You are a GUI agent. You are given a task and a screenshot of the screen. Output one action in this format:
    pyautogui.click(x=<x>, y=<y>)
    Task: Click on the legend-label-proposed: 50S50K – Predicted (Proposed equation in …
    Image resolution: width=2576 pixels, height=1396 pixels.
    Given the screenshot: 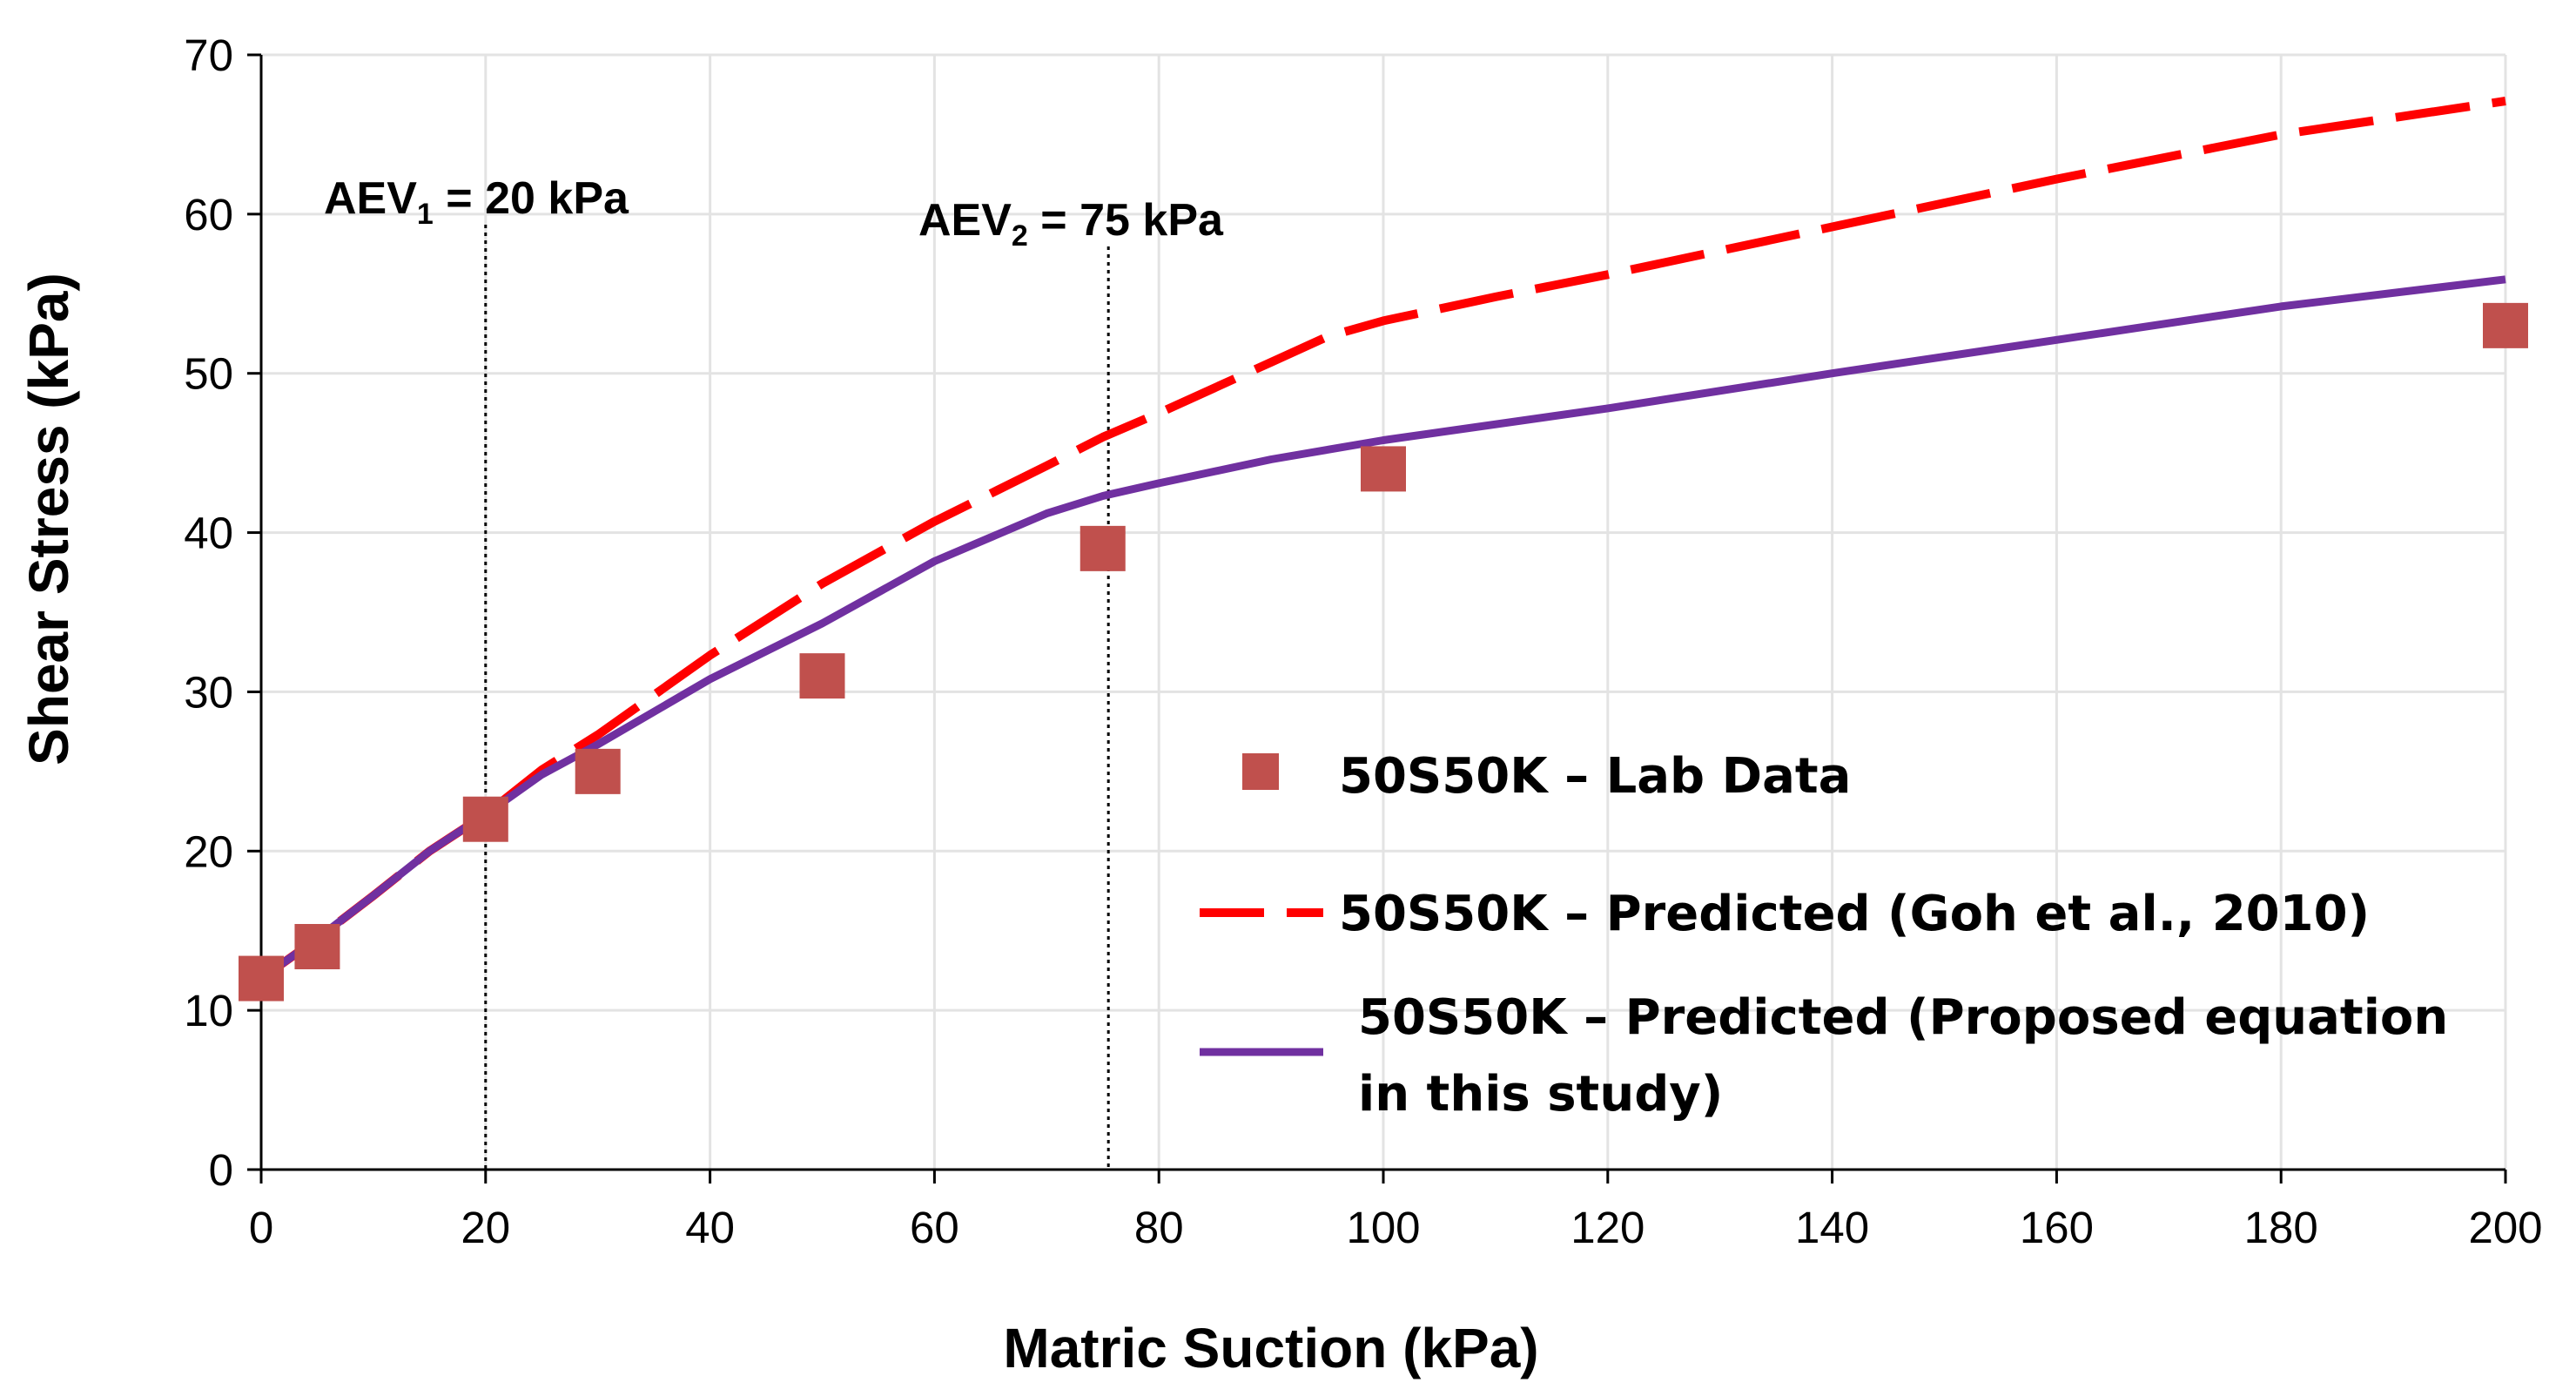 What is the action you would take?
    pyautogui.click(x=1903, y=1056)
    